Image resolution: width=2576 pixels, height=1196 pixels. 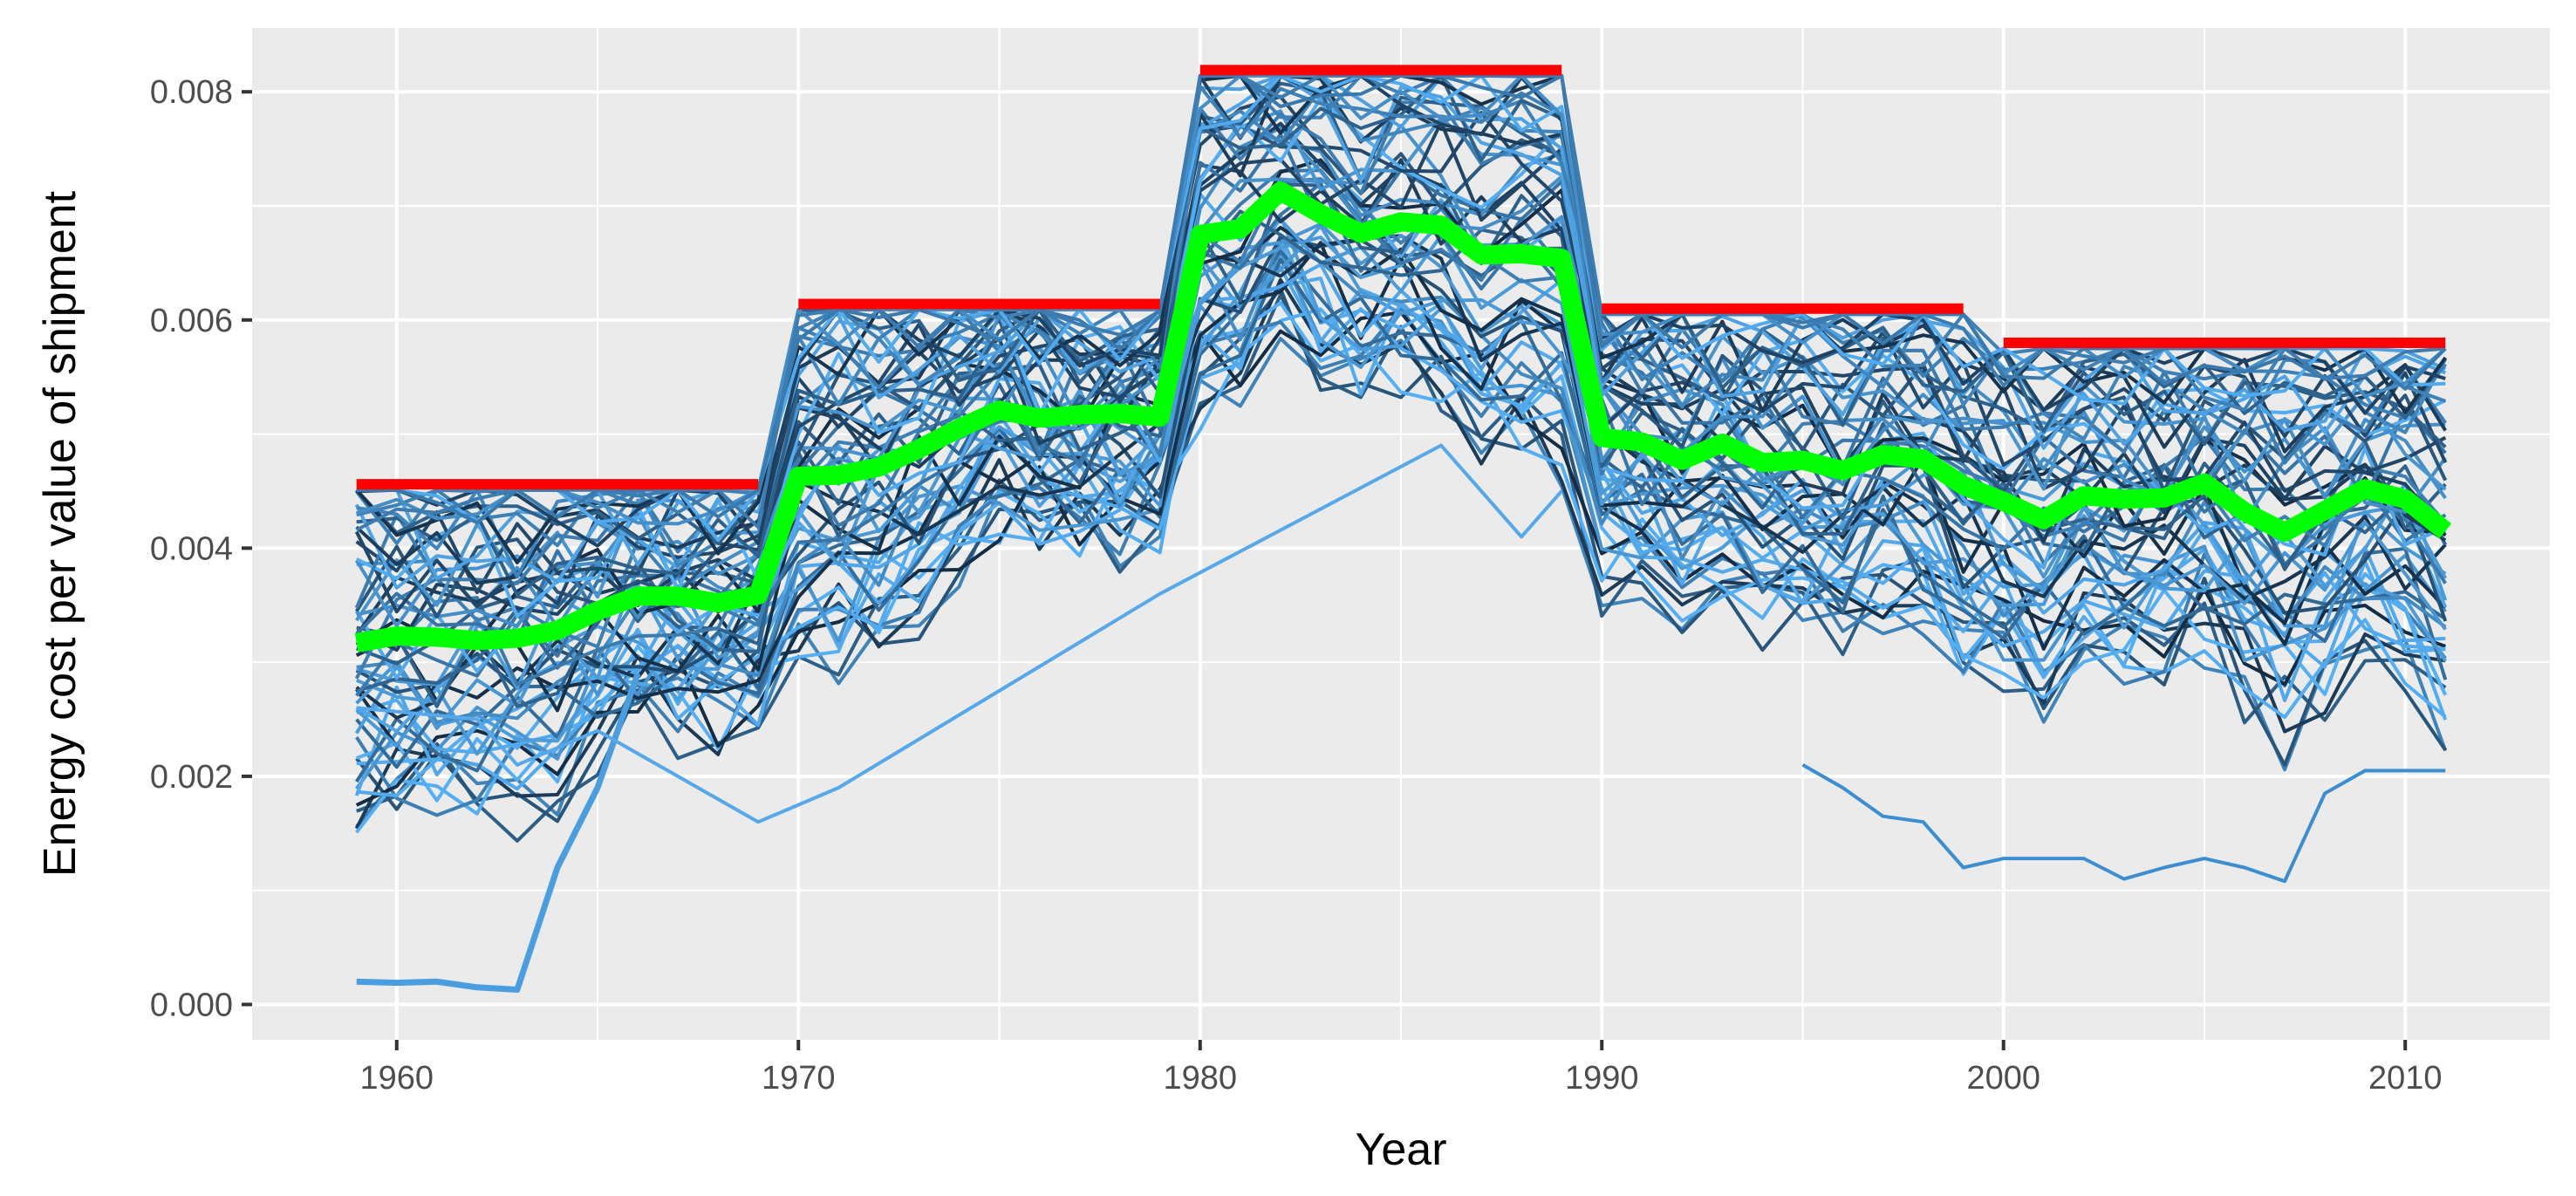 I want to click on y-tick-label: 0.006, so click(x=191, y=321).